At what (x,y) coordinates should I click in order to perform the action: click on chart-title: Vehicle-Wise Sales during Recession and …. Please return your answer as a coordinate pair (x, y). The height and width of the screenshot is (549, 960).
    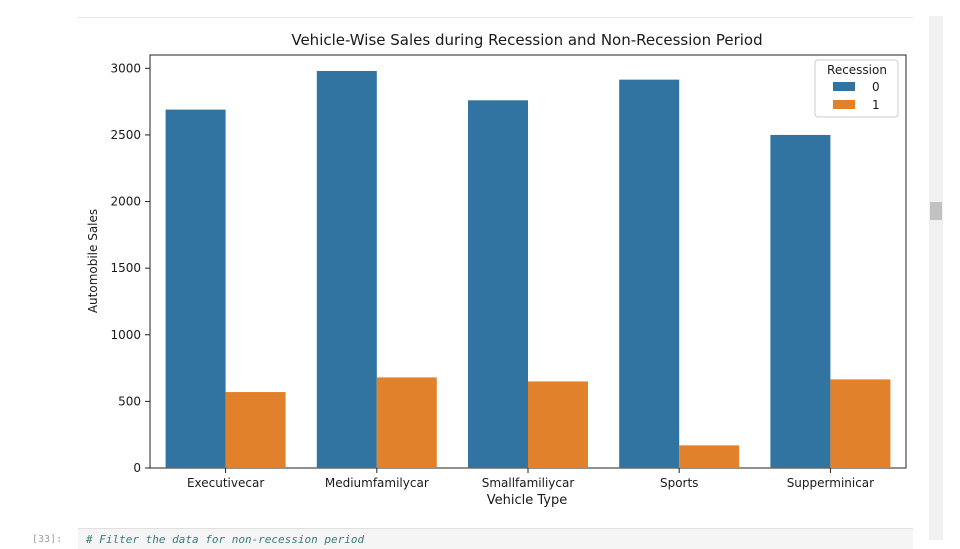
    Looking at the image, I should click on (526, 40).